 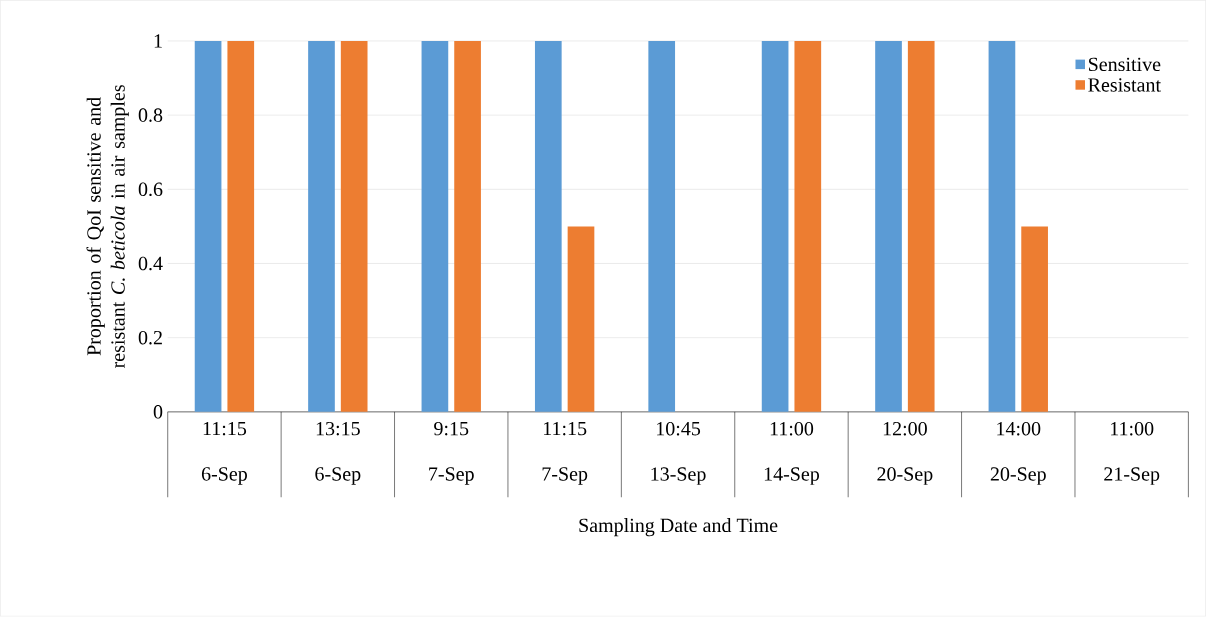 I want to click on category-label: 10:45 13-Sep, so click(x=678, y=454).